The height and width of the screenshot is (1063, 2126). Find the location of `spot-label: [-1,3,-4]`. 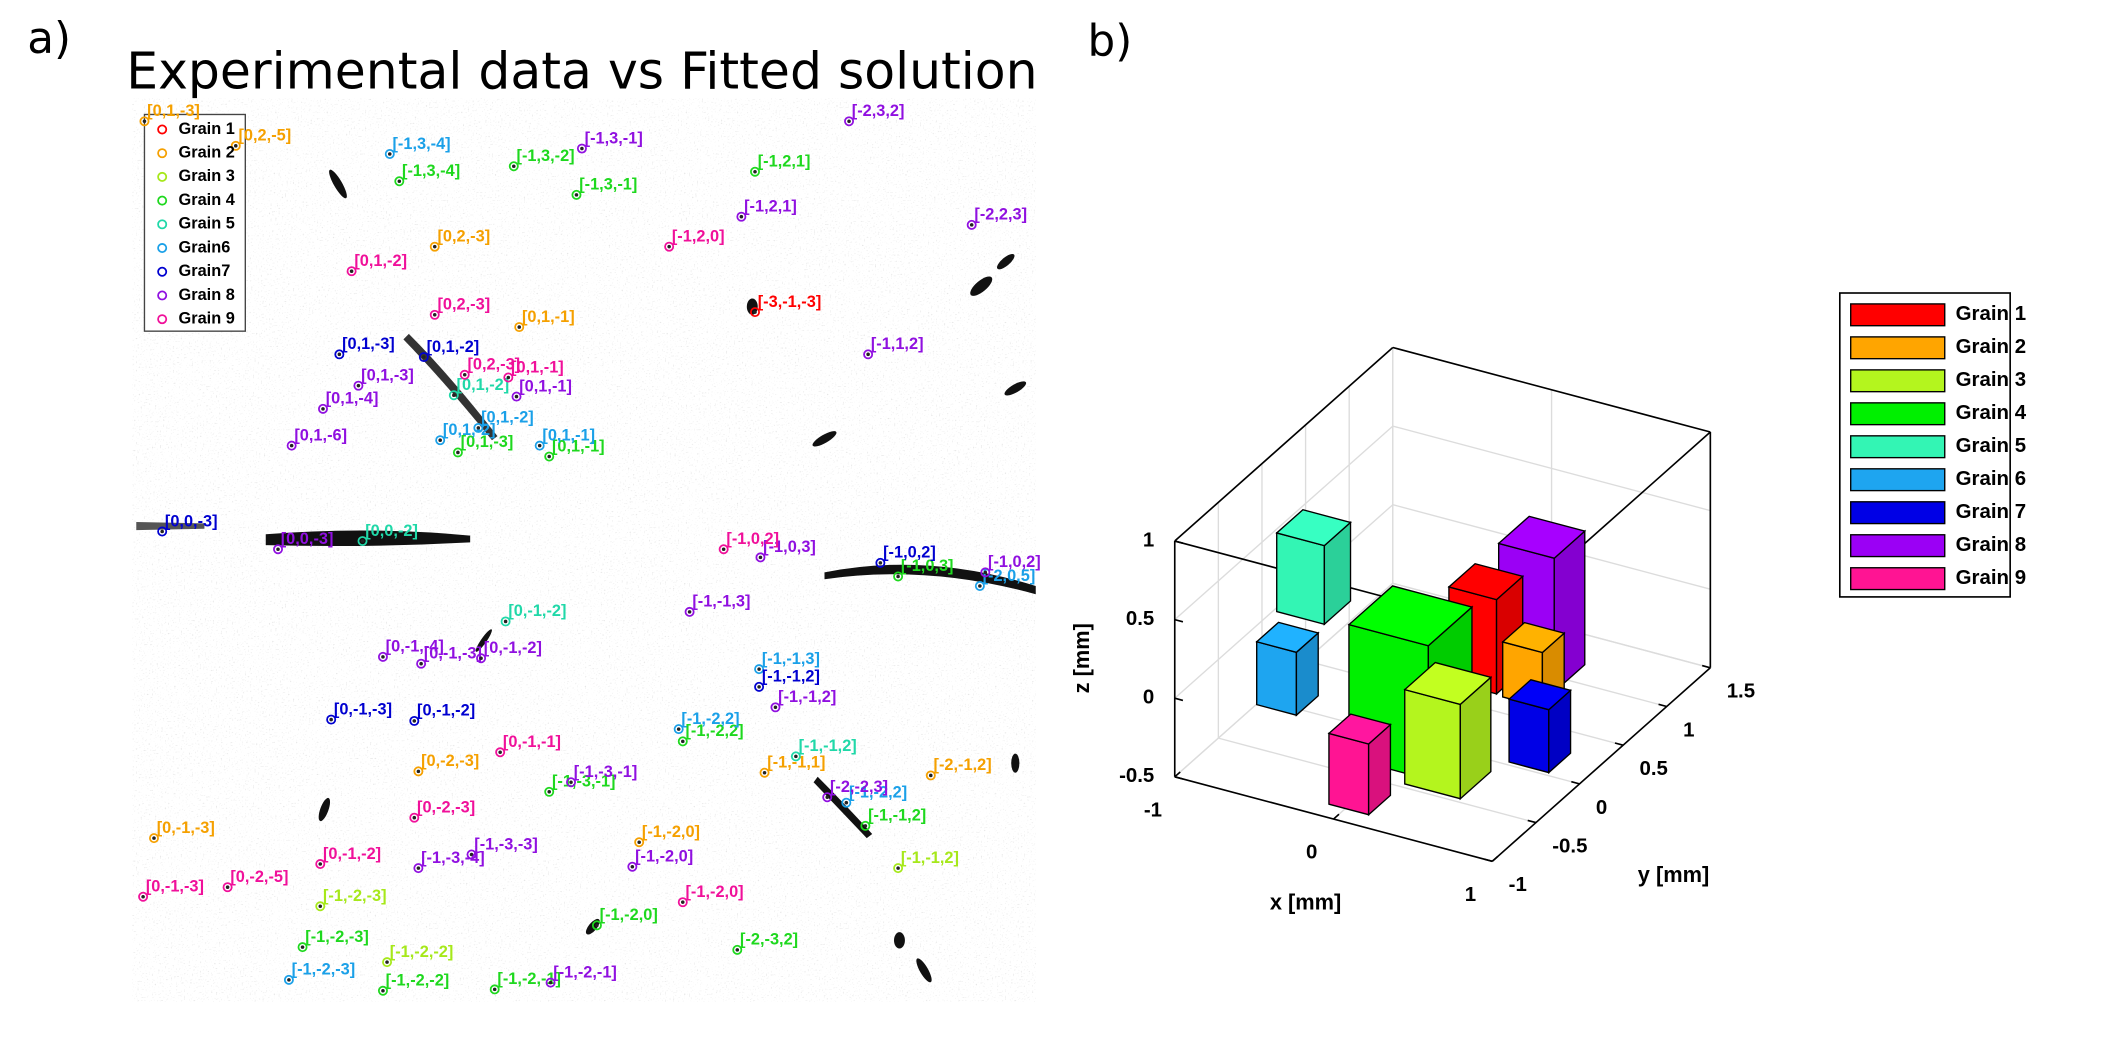

spot-label: [-1,3,-4] is located at coordinates (431, 171).